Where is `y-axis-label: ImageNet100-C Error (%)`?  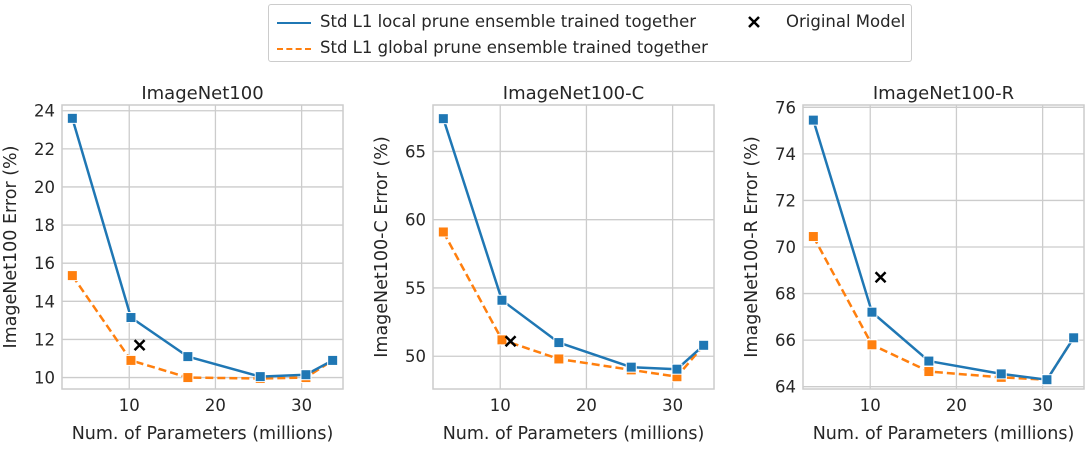
y-axis-label: ImageNet100-C Error (%) is located at coordinates (382, 247).